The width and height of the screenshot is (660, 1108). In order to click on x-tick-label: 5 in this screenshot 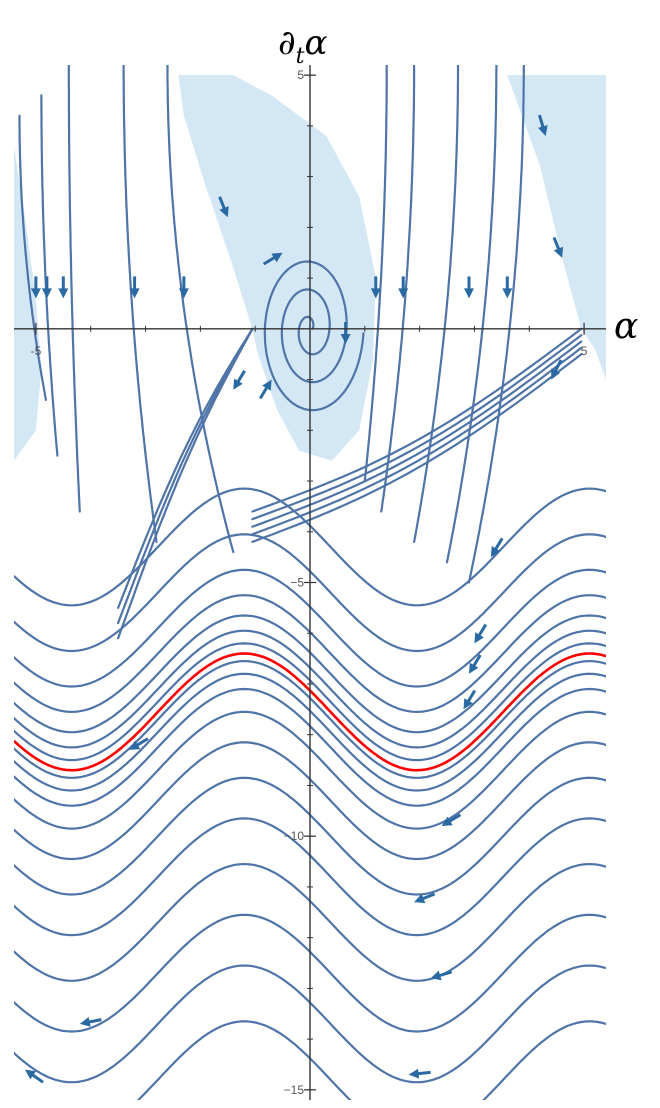, I will do `click(584, 351)`.